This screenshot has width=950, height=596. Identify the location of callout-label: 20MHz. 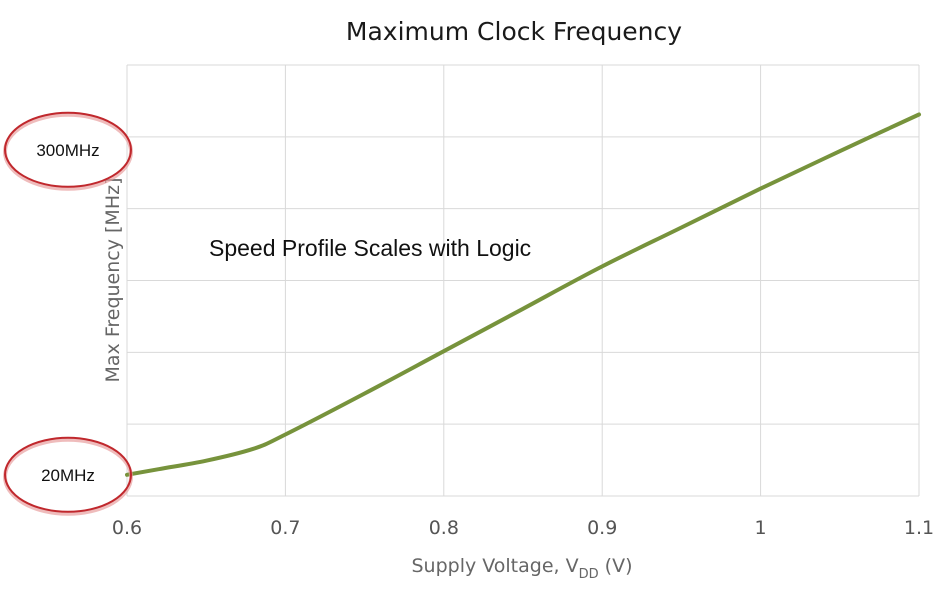
(68, 475).